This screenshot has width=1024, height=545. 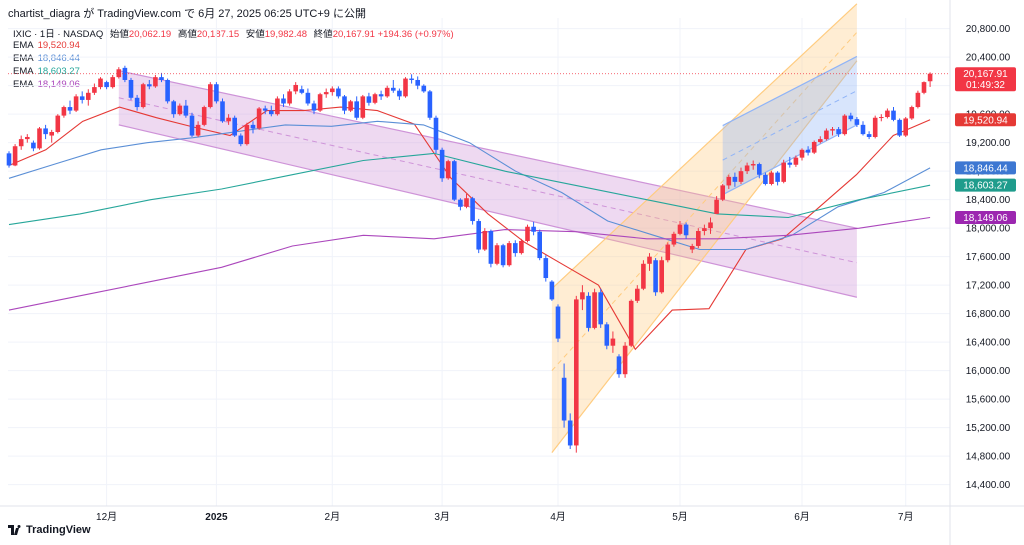 What do you see at coordinates (46, 84) in the screenshot?
I see `ema-legend-4: EMA 18,149.06` at bounding box center [46, 84].